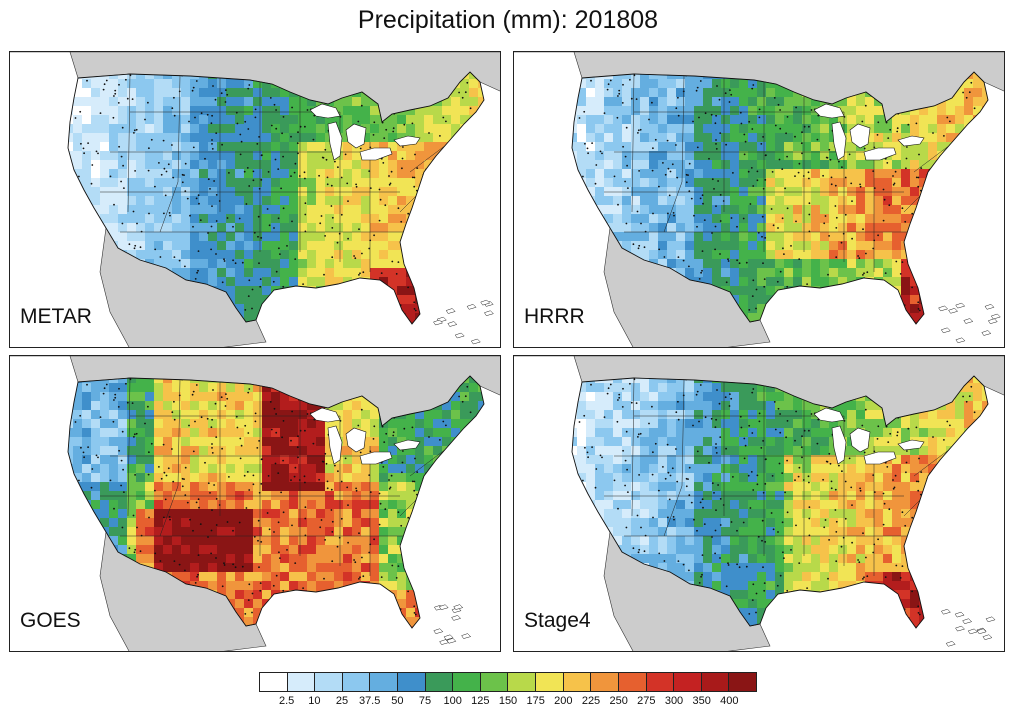 The width and height of the screenshot is (1016, 715). What do you see at coordinates (287, 701) in the screenshot?
I see `colorbar-tick-label: 2.5` at bounding box center [287, 701].